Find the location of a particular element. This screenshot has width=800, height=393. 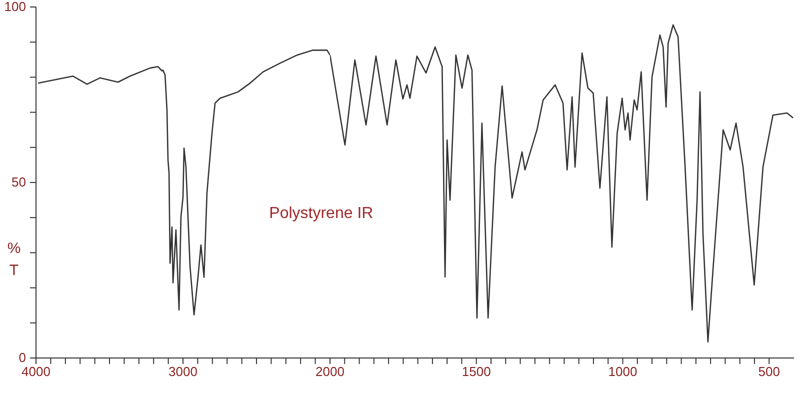

text: Polystyrene IR is located at coordinates (321, 214).